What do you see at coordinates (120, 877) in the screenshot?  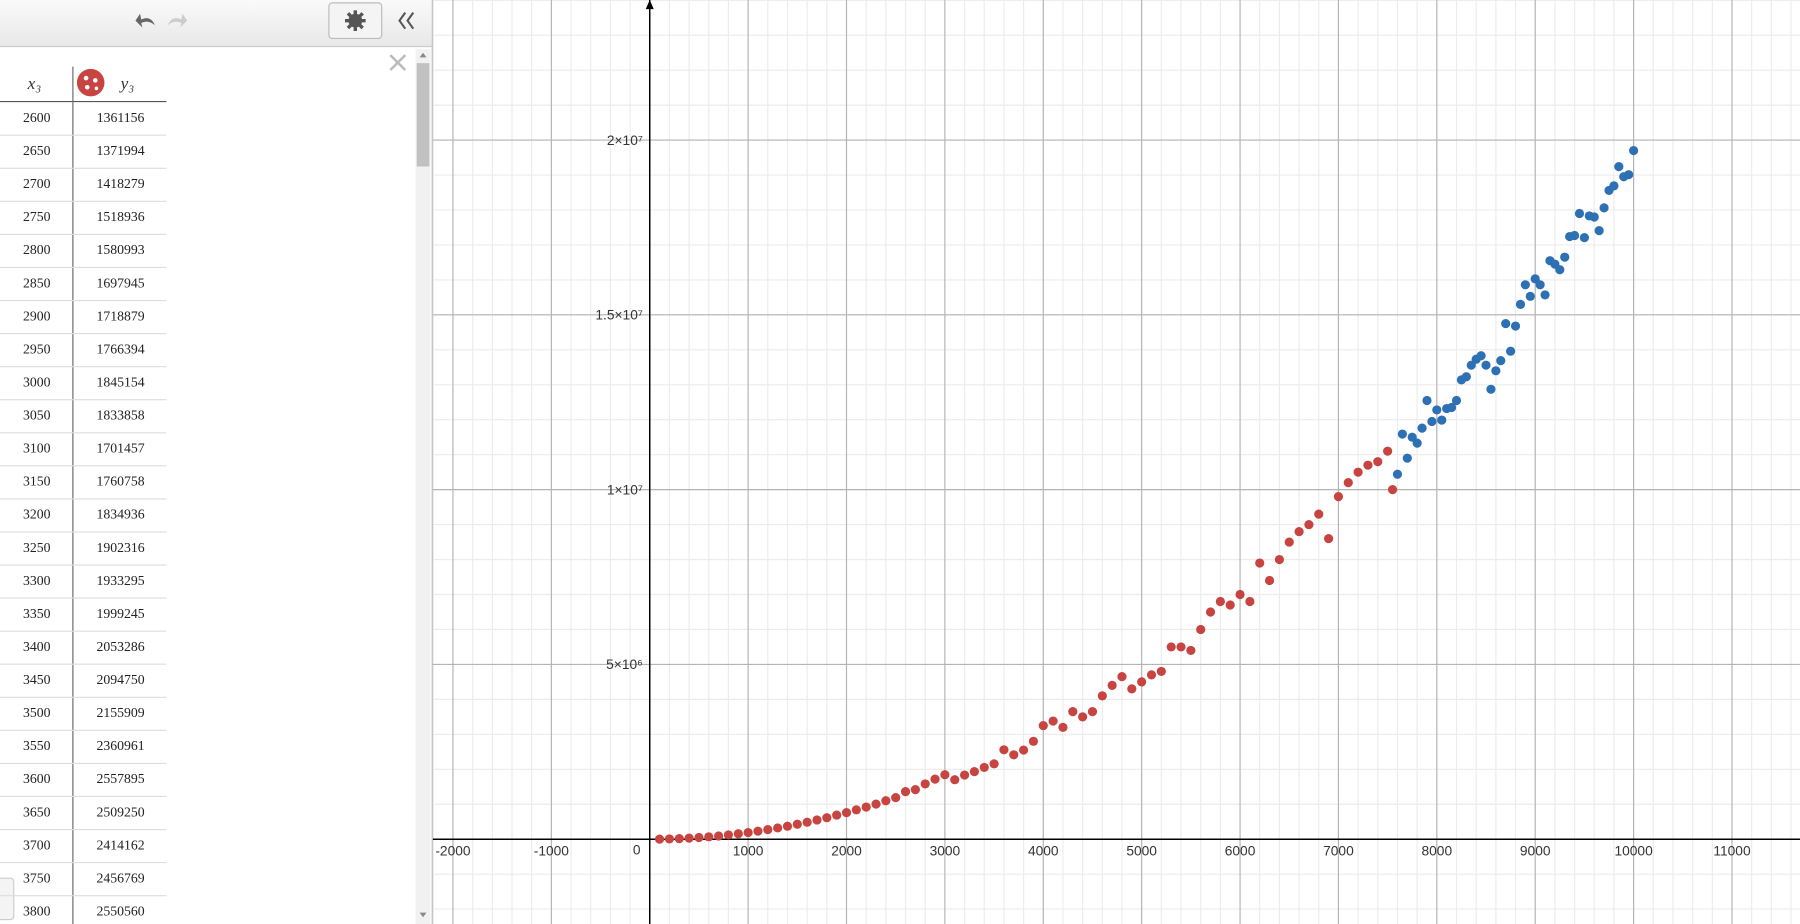 I see `table-cell: 2456769` at bounding box center [120, 877].